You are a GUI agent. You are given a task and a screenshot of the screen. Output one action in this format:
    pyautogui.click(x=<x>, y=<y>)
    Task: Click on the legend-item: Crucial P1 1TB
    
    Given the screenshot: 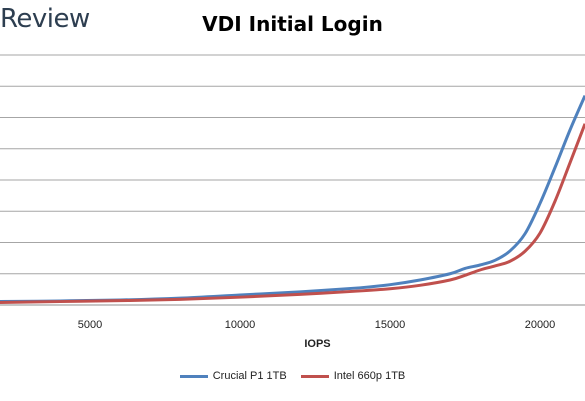 What is the action you would take?
    pyautogui.click(x=233, y=376)
    